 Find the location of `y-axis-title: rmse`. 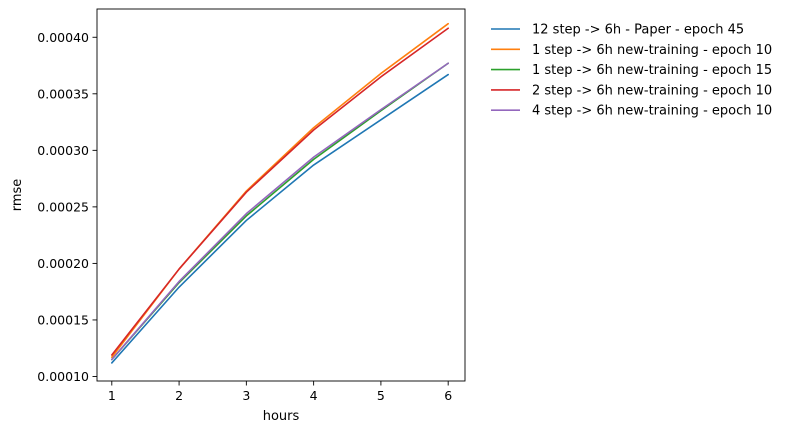

y-axis-title: rmse is located at coordinates (17, 195).